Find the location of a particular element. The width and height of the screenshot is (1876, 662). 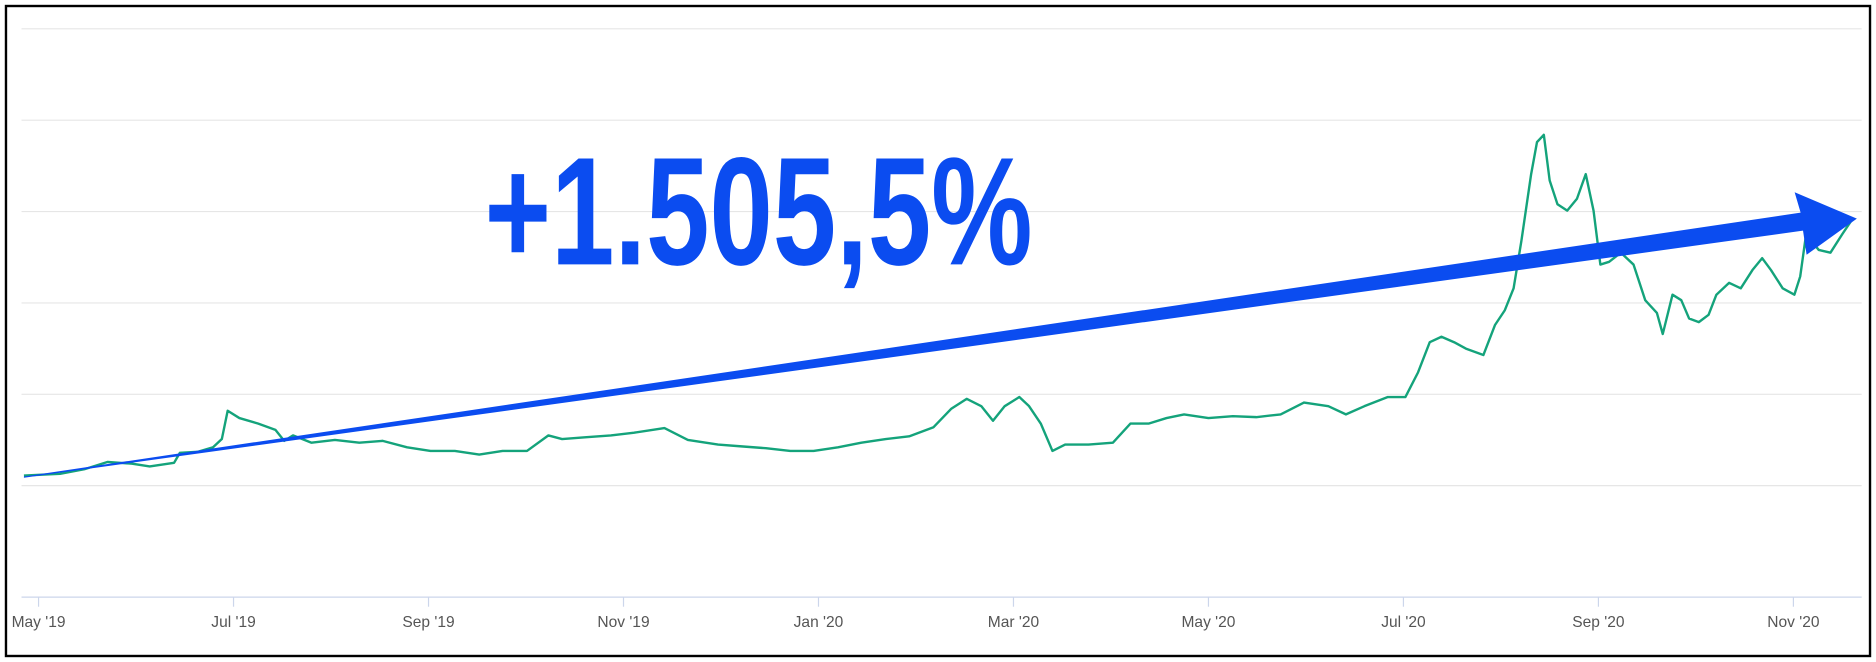

x-tick-label: Sep '20 is located at coordinates (1598, 622).